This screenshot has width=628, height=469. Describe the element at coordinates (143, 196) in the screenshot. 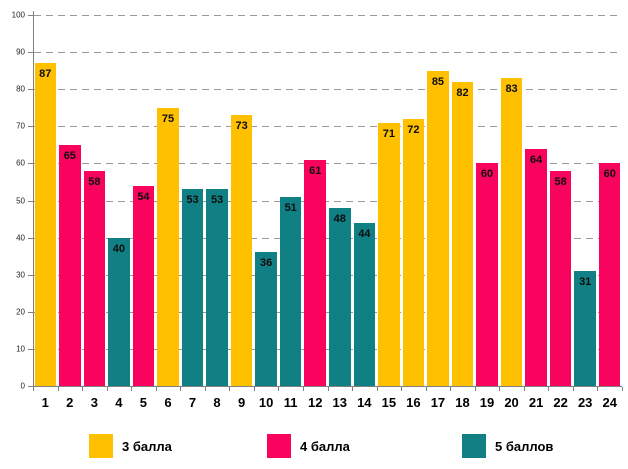

I see `bar-value-label: 54` at that location.